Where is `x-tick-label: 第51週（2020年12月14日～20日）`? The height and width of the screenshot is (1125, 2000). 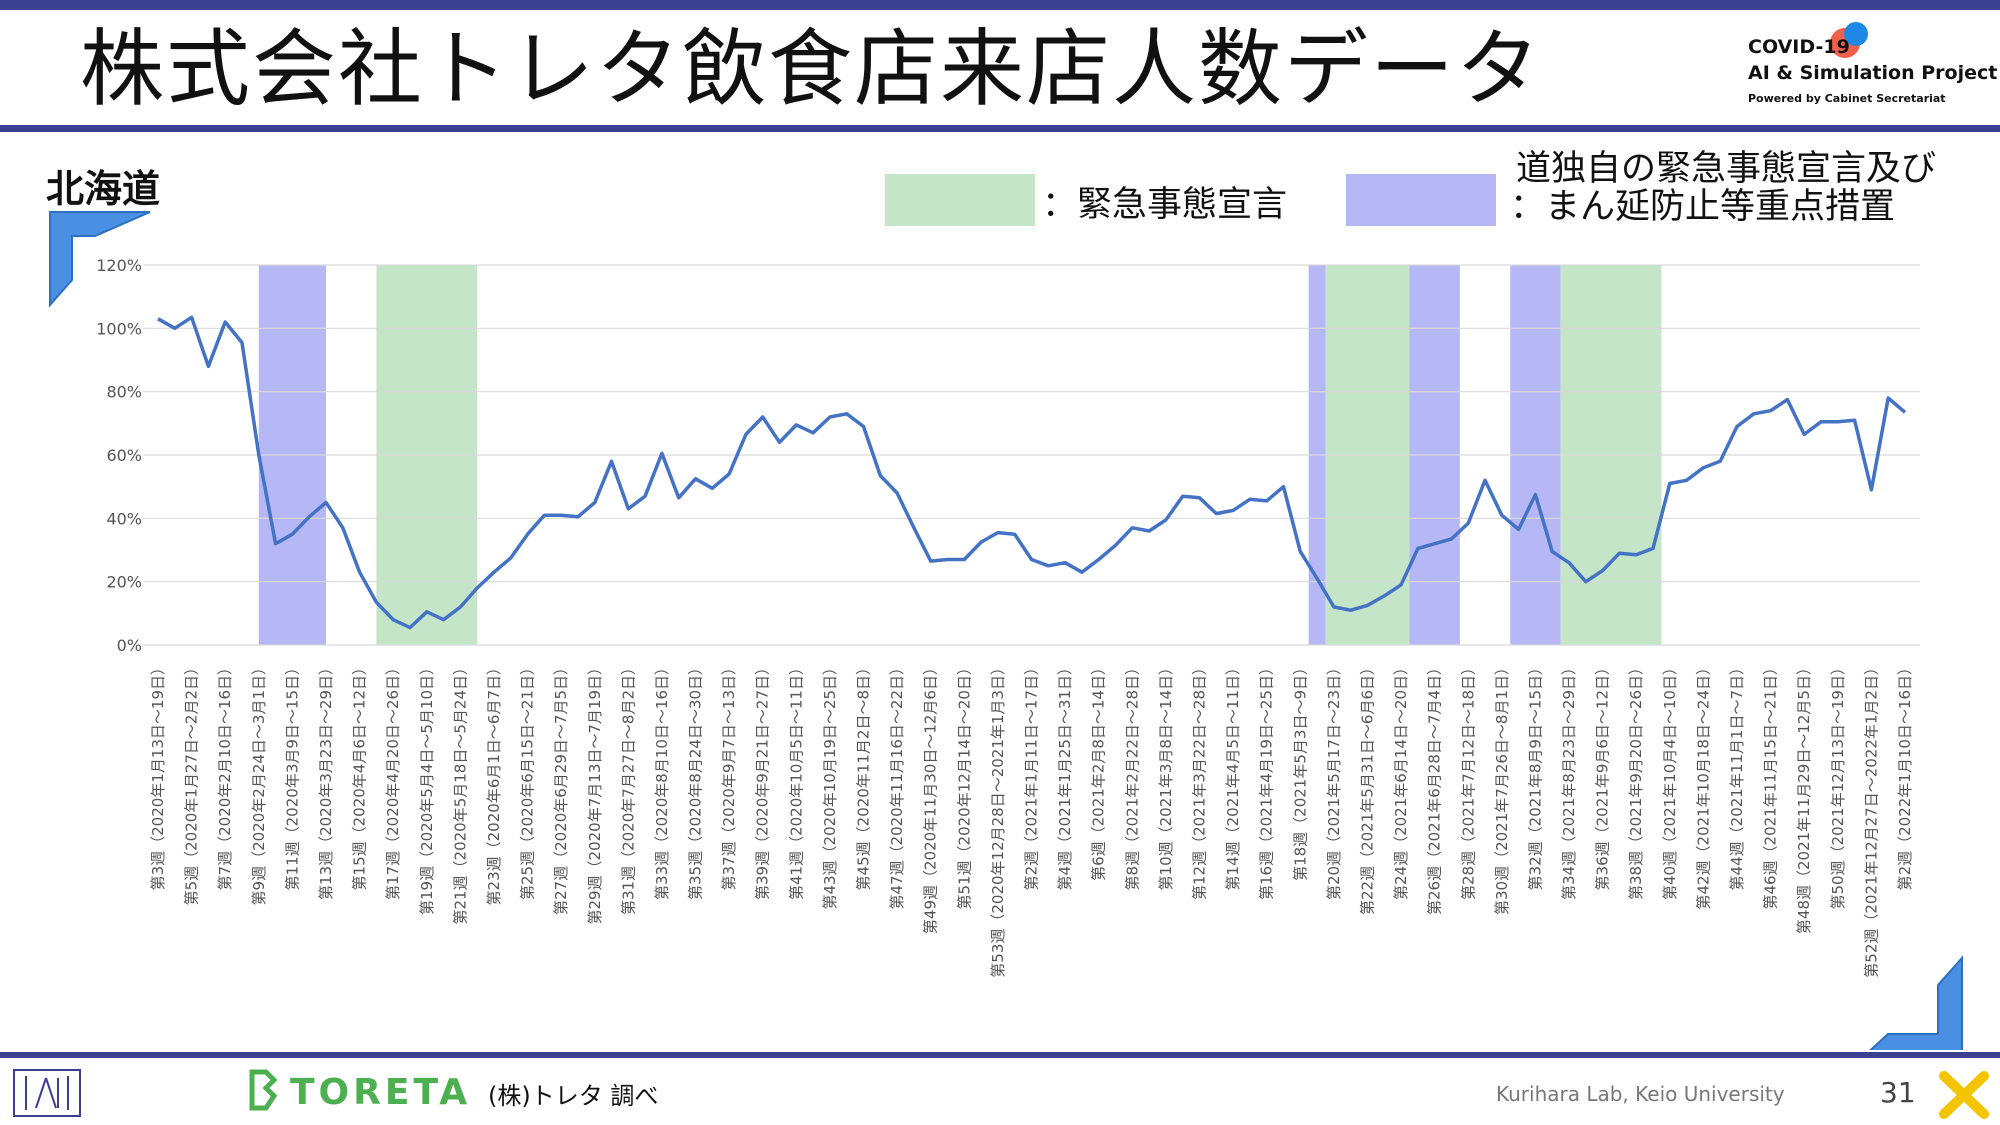
x-tick-label: 第51週（2020年12月14日～20日） is located at coordinates (964, 785).